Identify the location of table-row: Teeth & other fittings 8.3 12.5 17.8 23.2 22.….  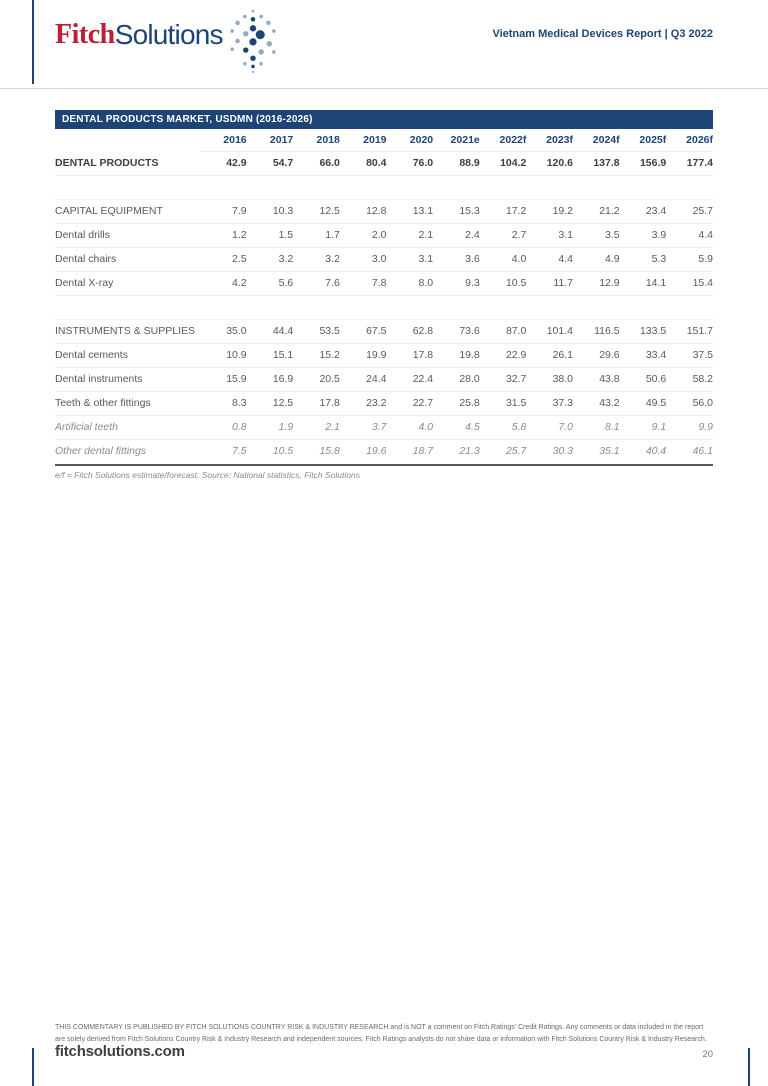
(384, 403).